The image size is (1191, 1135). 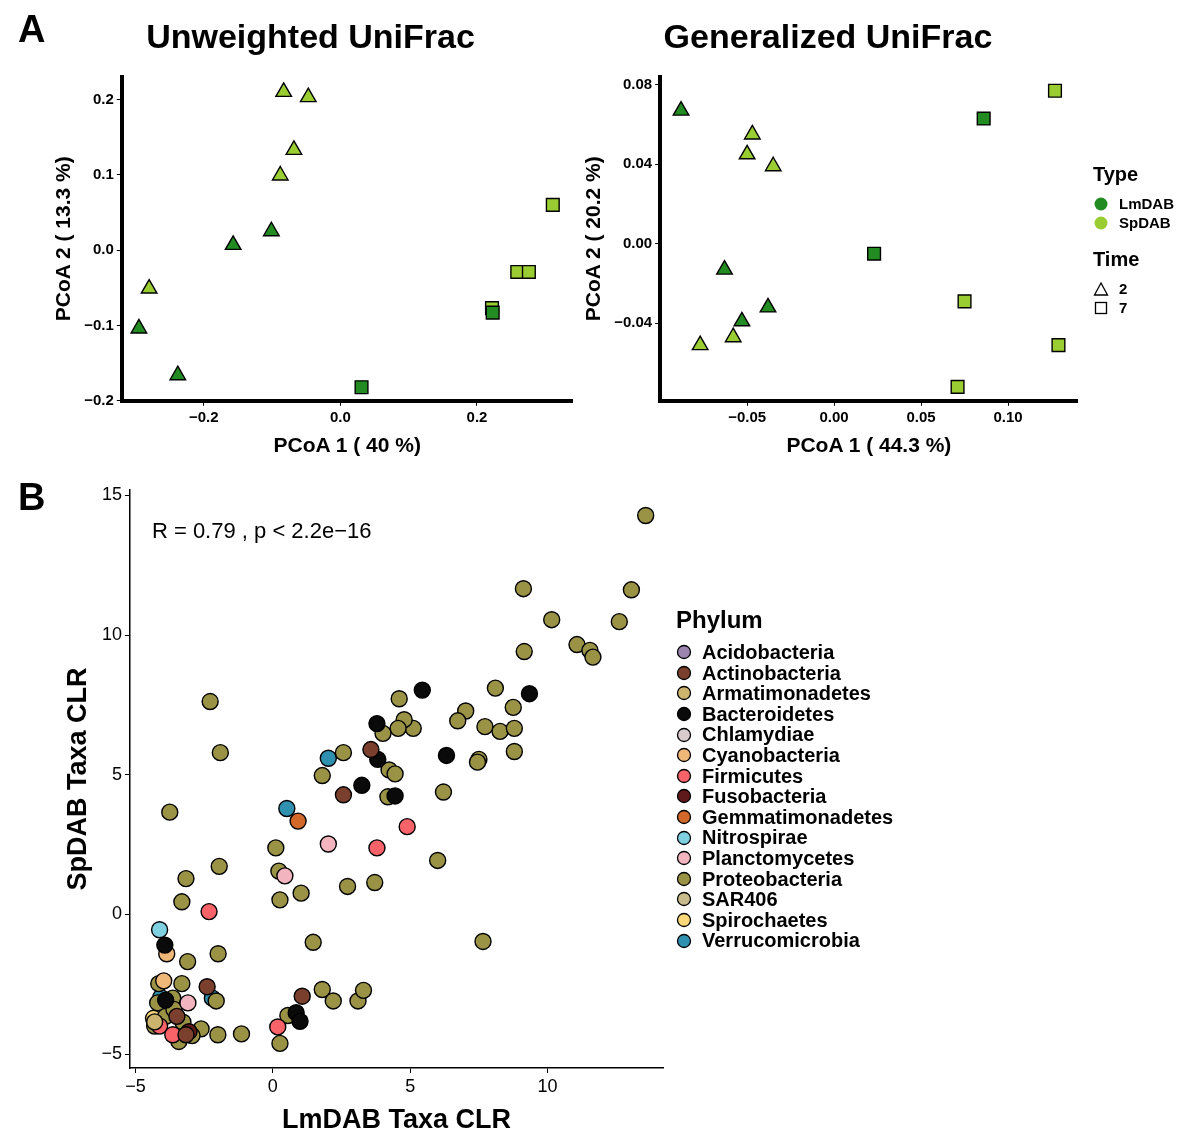 I want to click on y-tick-label: 0.04, so click(x=637, y=163).